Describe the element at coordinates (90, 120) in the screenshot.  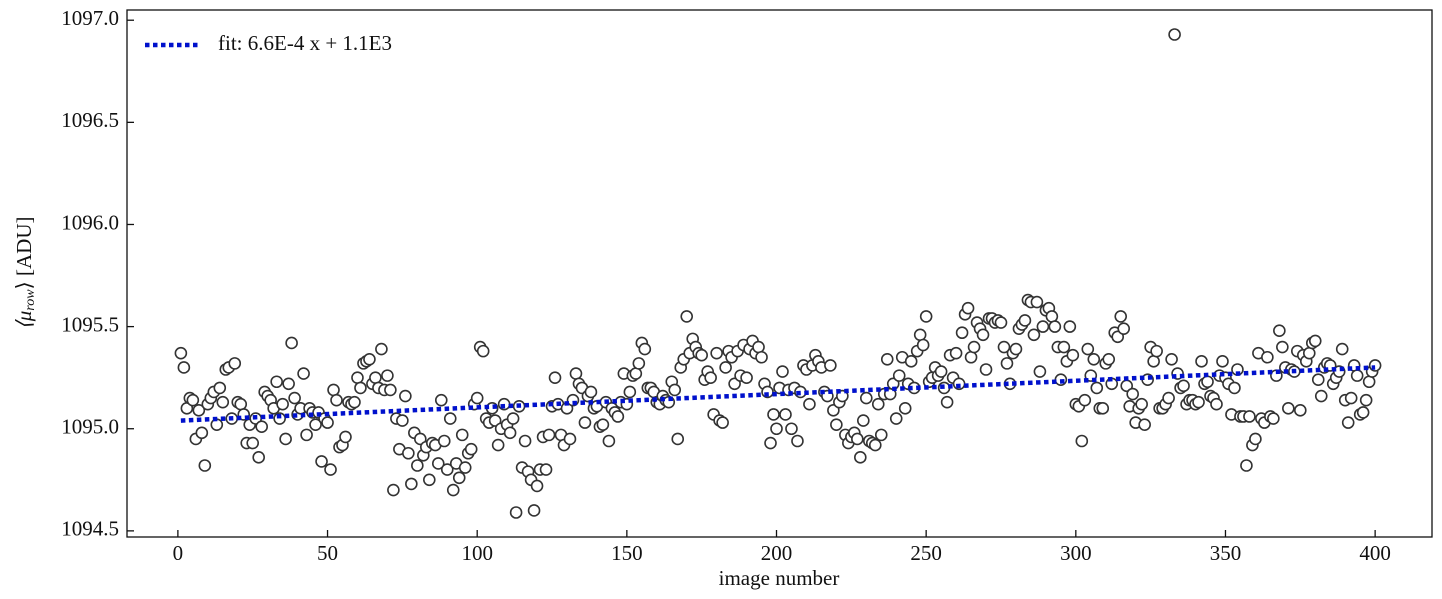
I see `y-tick-label: 1096.5` at that location.